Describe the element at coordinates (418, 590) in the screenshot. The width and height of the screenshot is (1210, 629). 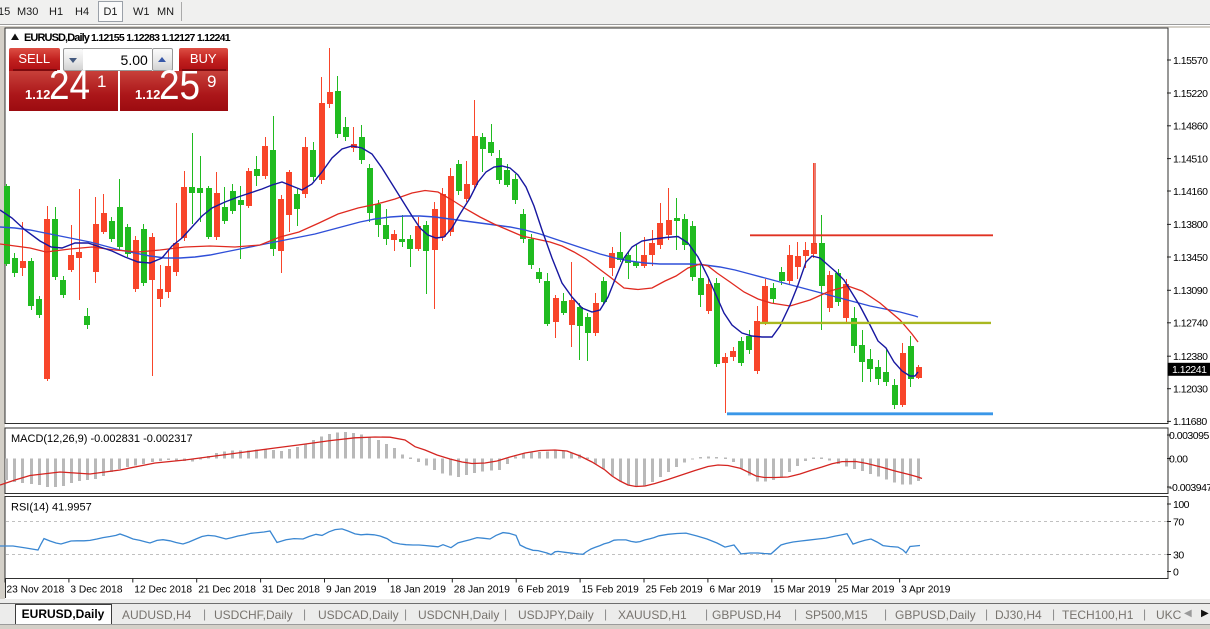
I see `svg-text: 18 Jan 2019` at that location.